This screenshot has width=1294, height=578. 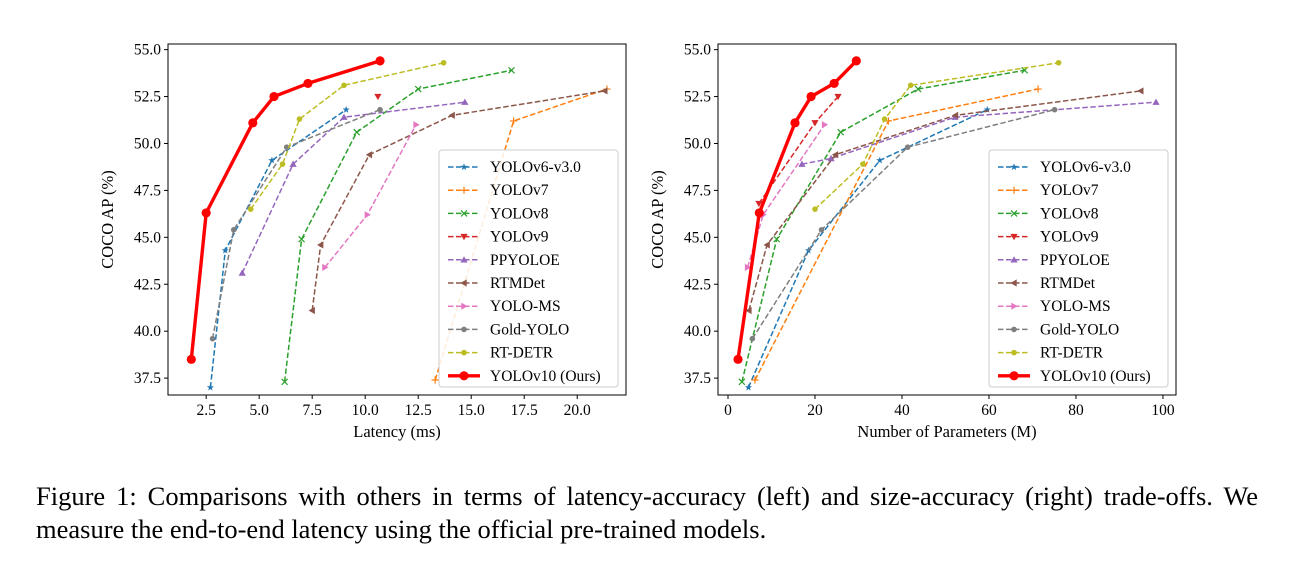 I want to click on data-point-yolov7, so click(x=1038, y=89).